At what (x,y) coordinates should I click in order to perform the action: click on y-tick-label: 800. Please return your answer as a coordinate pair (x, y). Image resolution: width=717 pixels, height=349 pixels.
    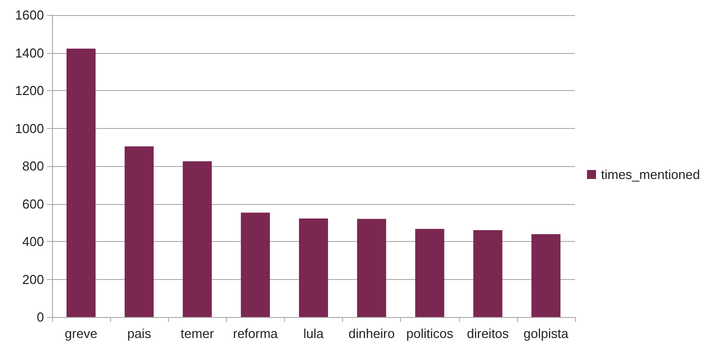
    Looking at the image, I should click on (33, 166).